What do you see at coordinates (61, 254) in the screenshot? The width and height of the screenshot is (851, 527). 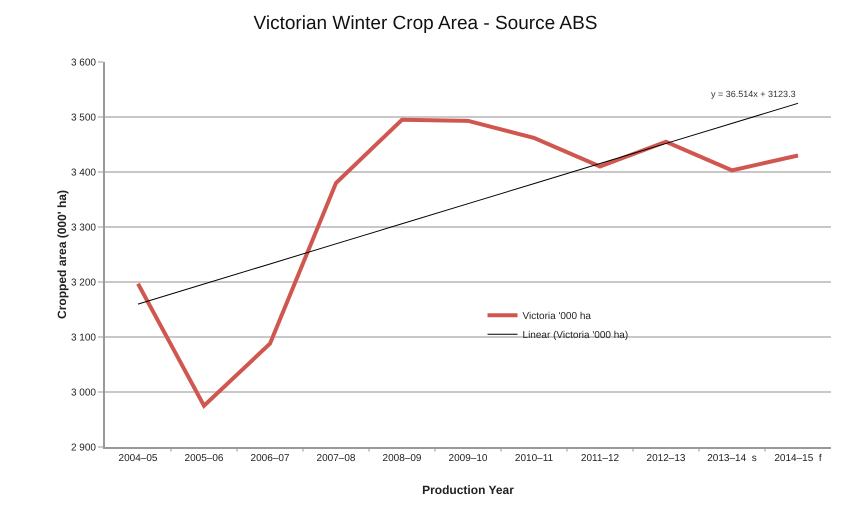 I see `y-axis-title: Cropped area (000' ha)` at bounding box center [61, 254].